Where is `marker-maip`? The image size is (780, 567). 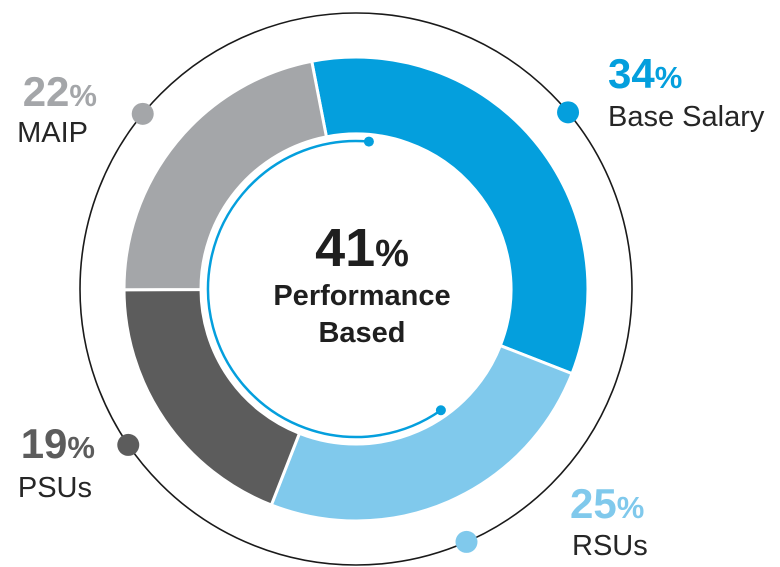 marker-maip is located at coordinates (142, 113).